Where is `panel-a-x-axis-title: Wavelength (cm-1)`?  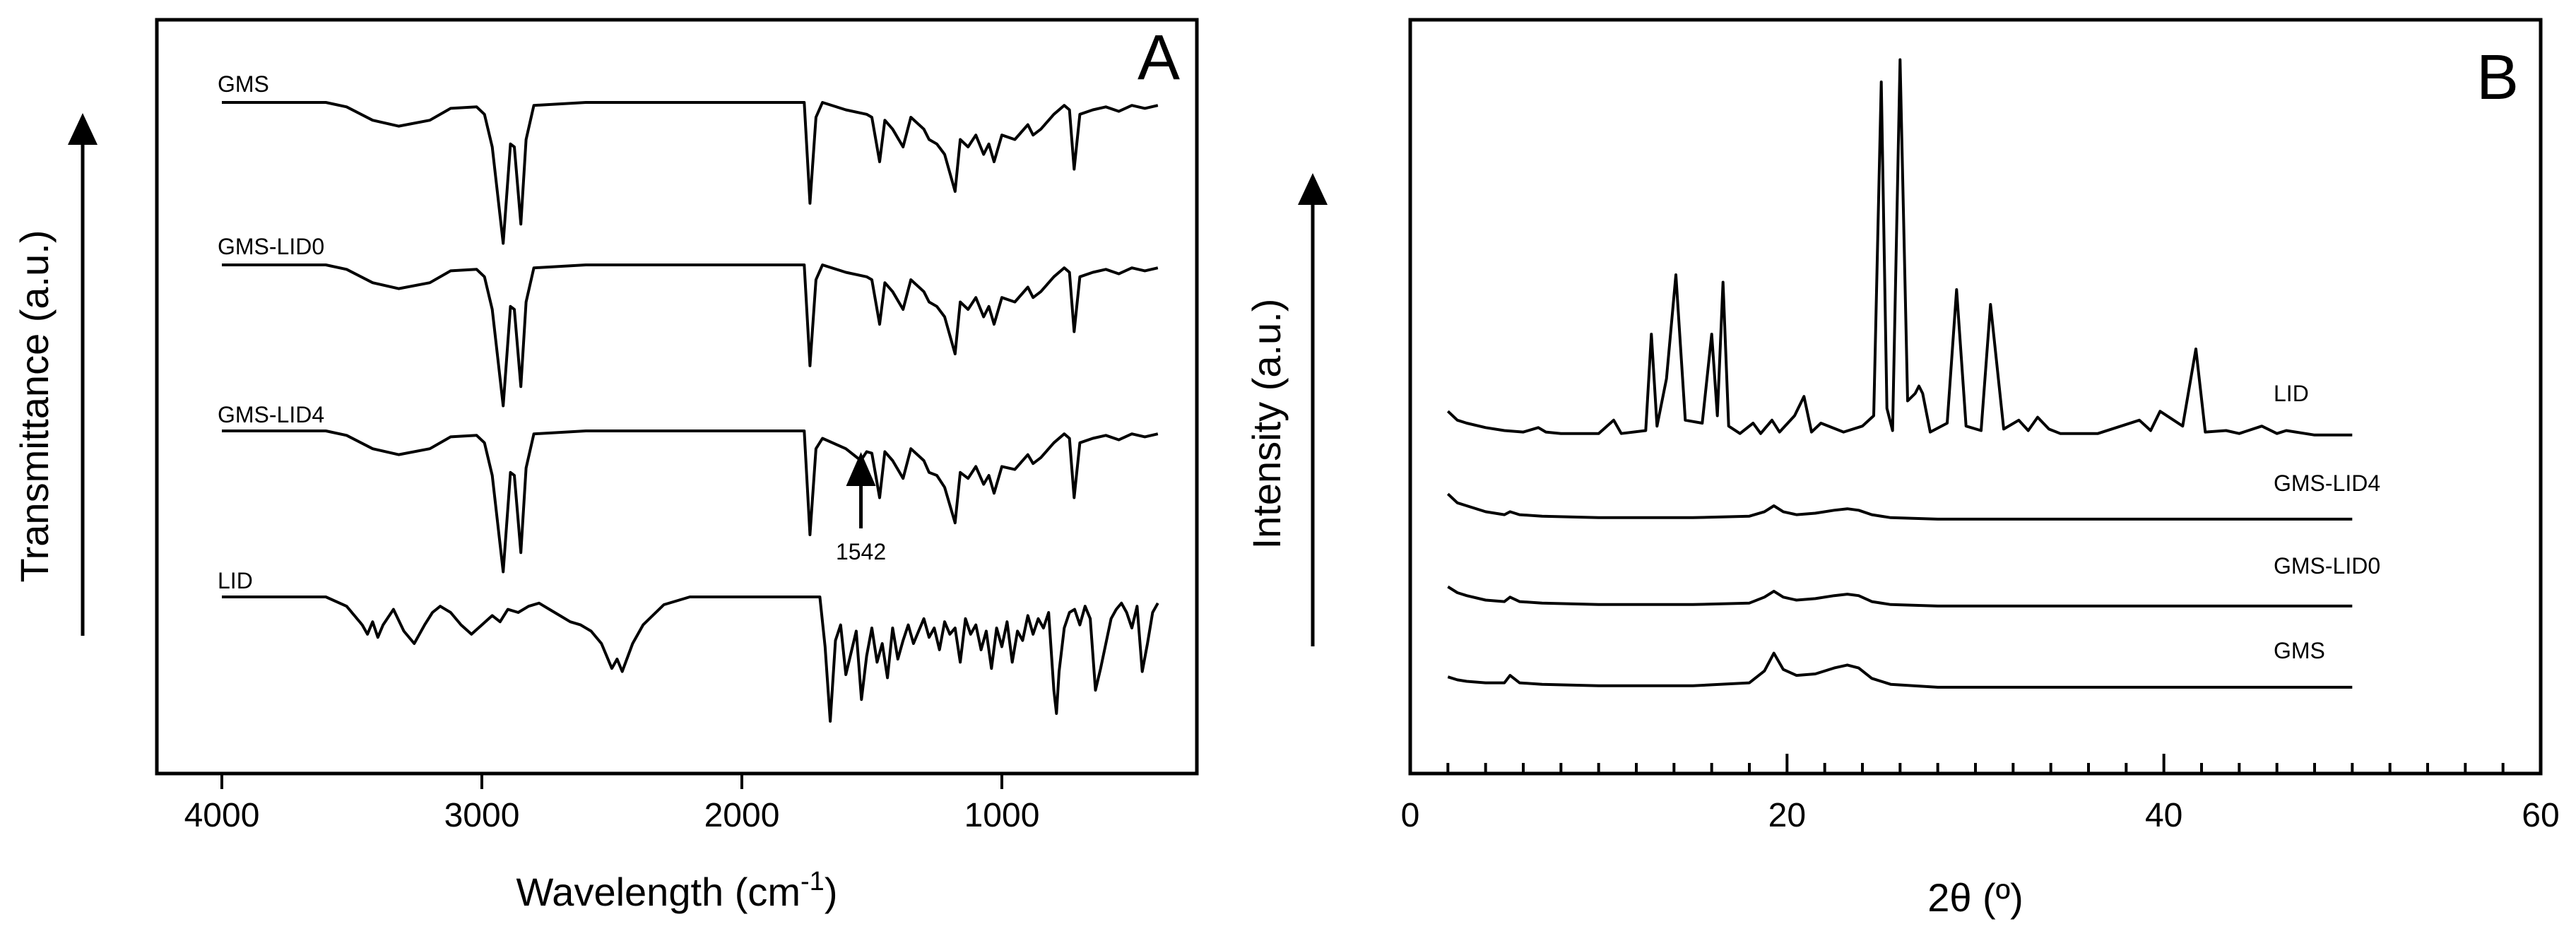 panel-a-x-axis-title: Wavelength (cm-1) is located at coordinates (677, 891).